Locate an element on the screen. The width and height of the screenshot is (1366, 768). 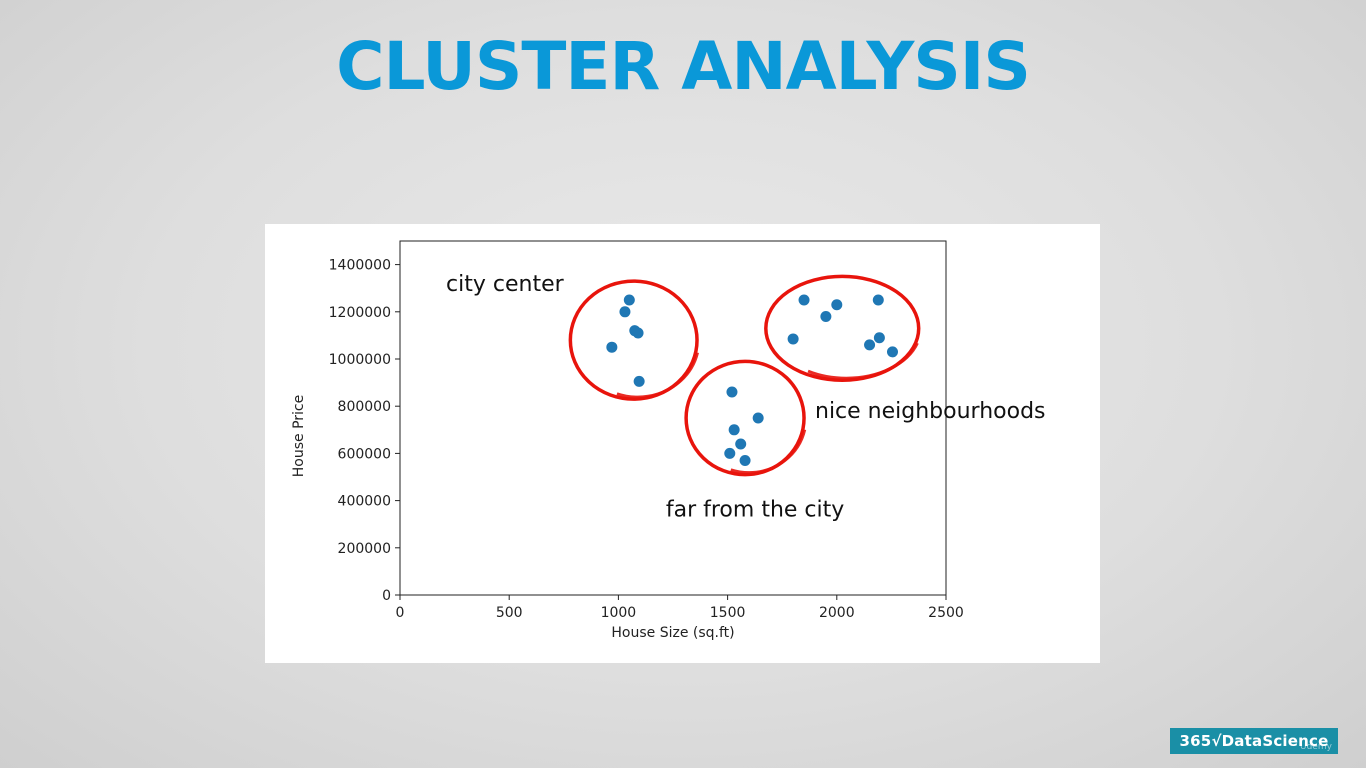
y-axis-label: House Price is located at coordinates (299, 436).